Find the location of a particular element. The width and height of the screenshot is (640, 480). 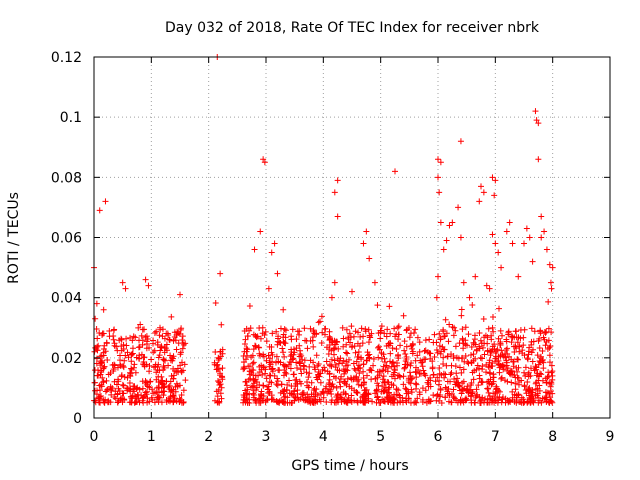

y-tick-label: 0.12 is located at coordinates (66, 58).